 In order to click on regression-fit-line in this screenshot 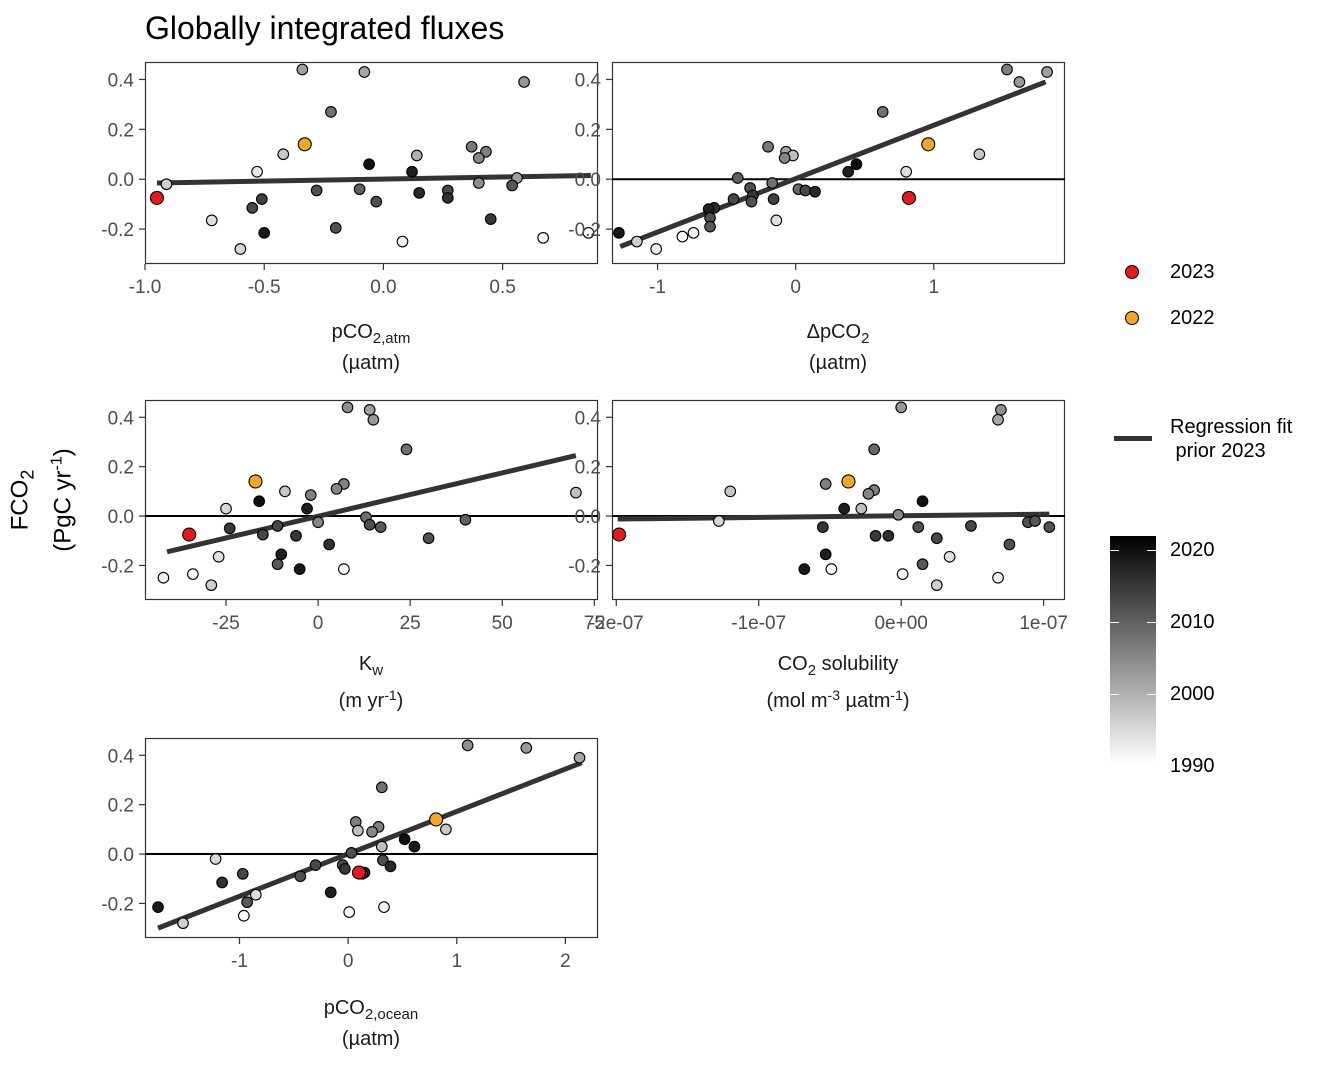, I will do `click(370, 845)`.